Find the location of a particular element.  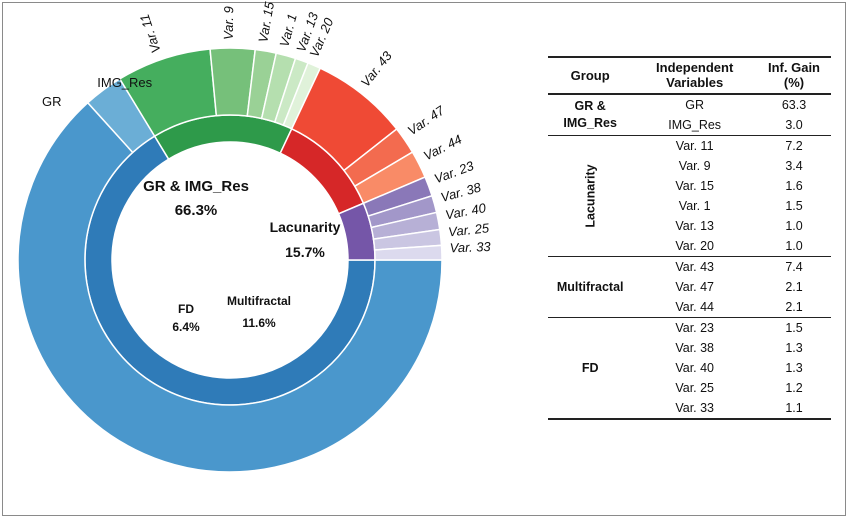

gain-cell: 7.4 is located at coordinates (794, 267).